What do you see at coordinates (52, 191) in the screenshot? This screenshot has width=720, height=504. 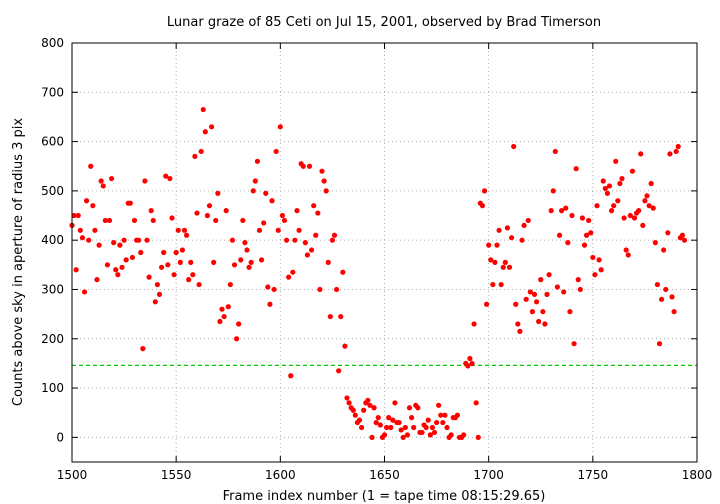 I see `y-tick-label: 500` at bounding box center [52, 191].